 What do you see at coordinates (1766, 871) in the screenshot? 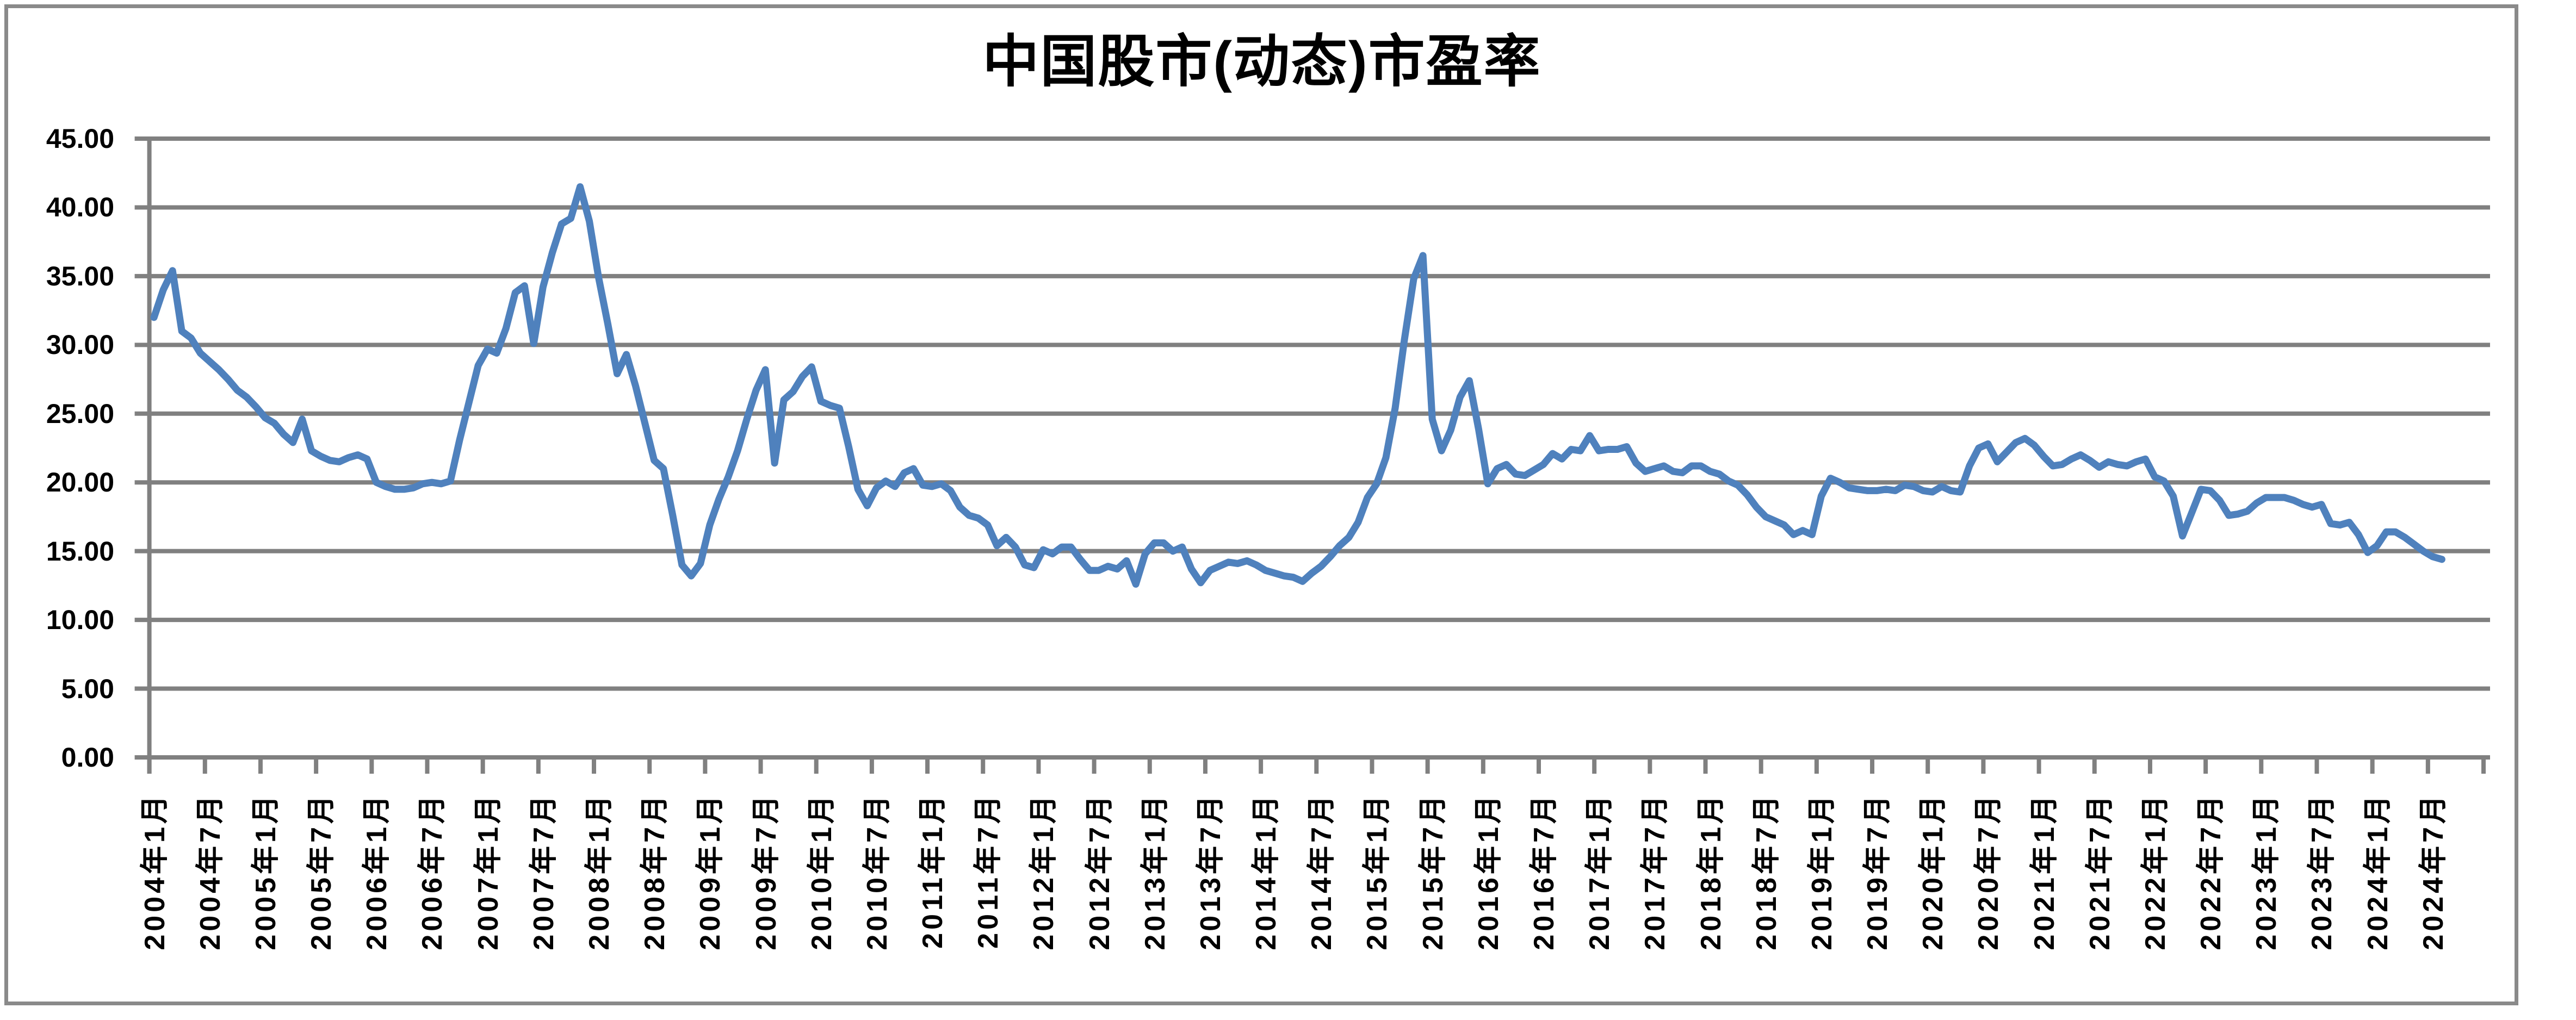
I see `x-axis-label: 2018年7月` at bounding box center [1766, 871].